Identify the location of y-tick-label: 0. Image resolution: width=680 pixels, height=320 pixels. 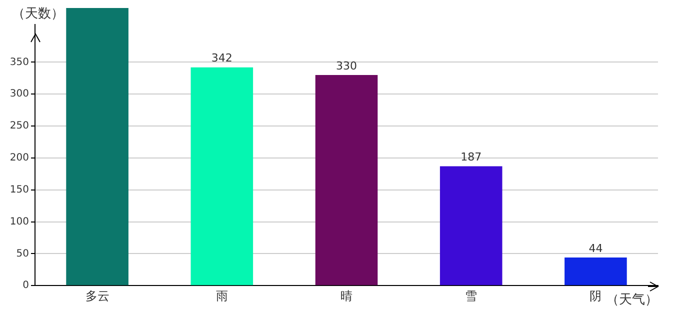
(25, 286).